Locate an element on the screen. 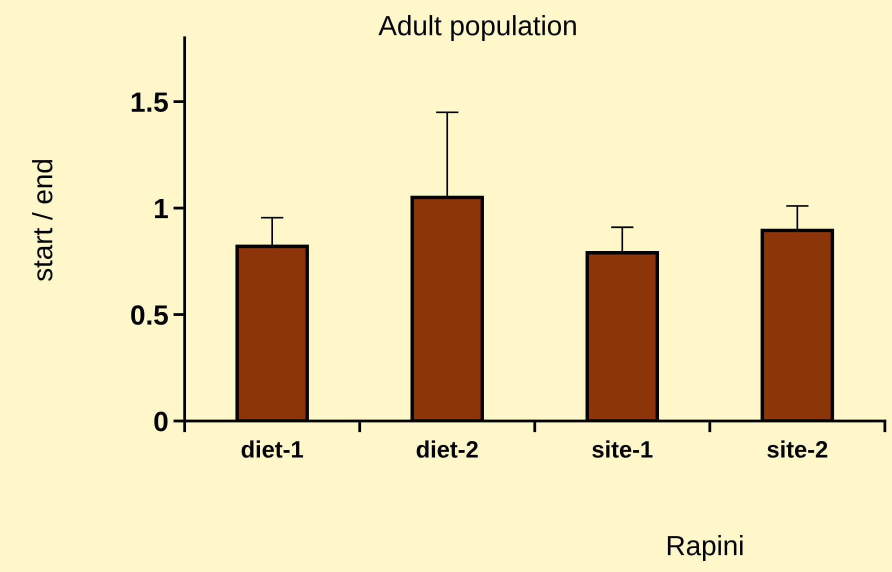  x-tick-label: diet-1 is located at coordinates (272, 449).